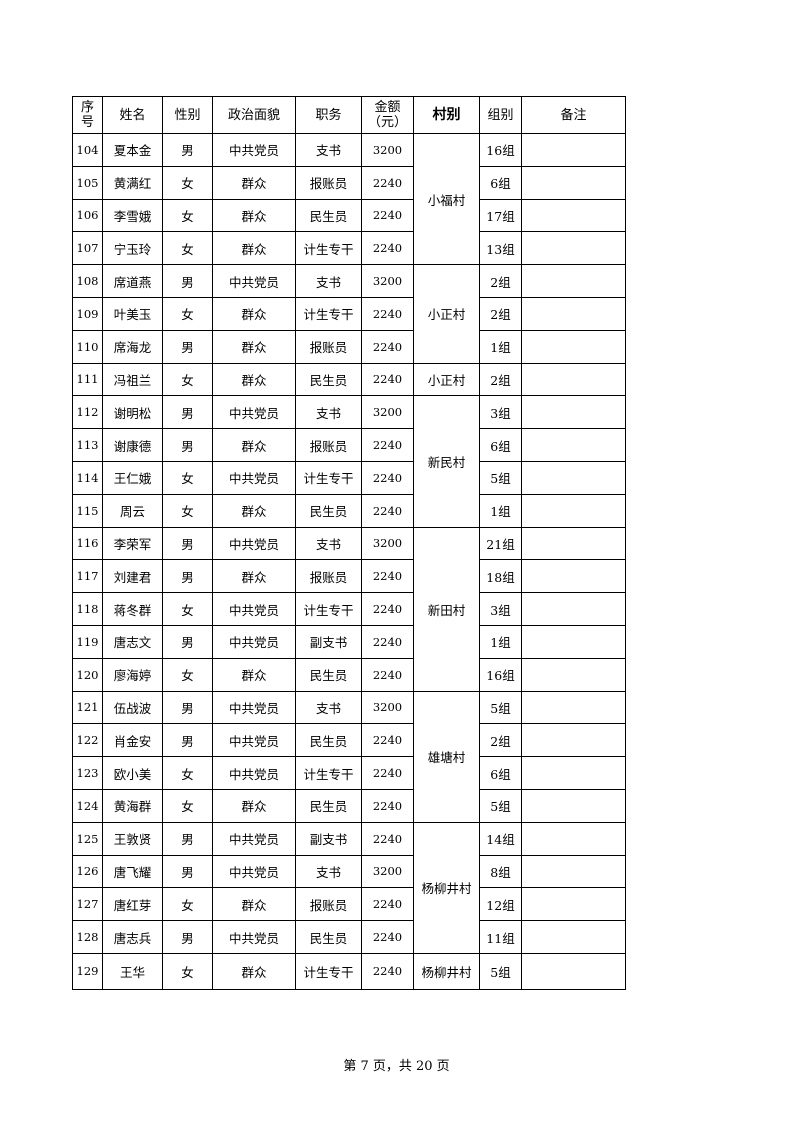 The height and width of the screenshot is (1122, 793). What do you see at coordinates (132, 609) in the screenshot?
I see `cell-name: 蒋冬群` at bounding box center [132, 609].